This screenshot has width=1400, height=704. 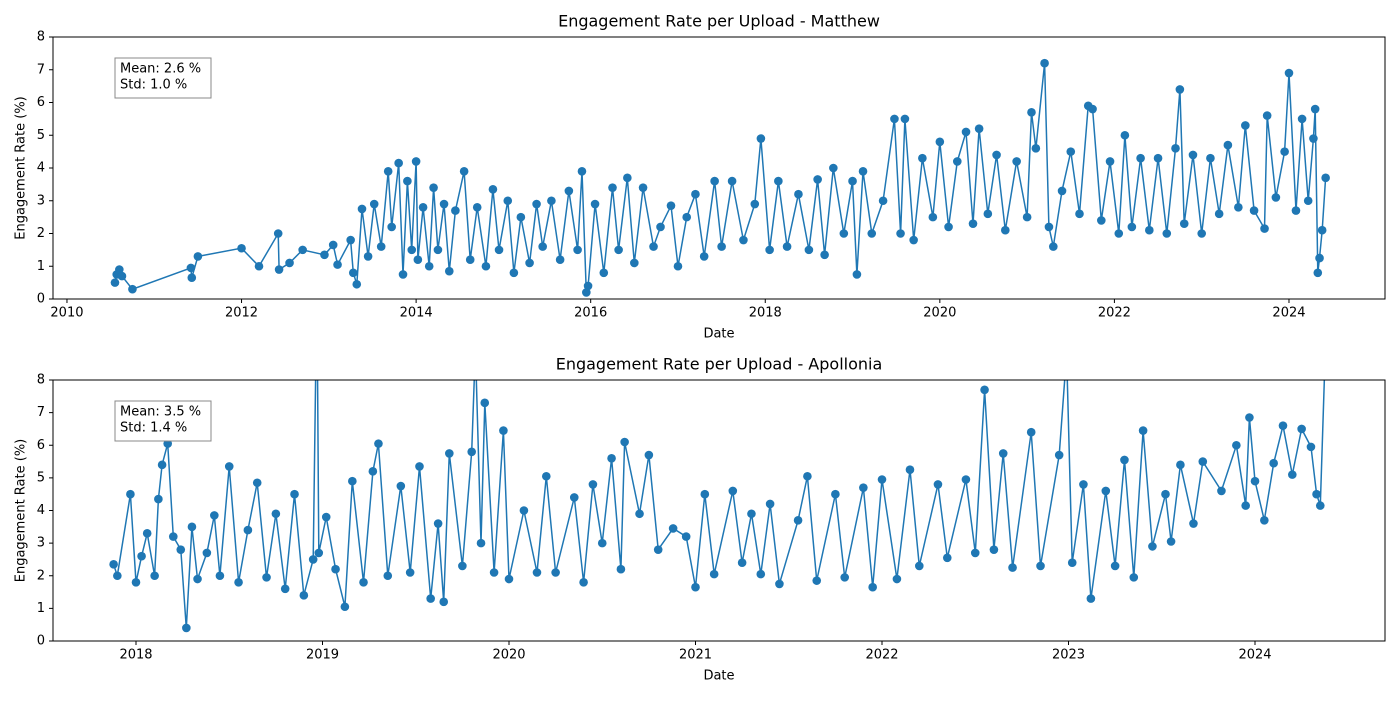 What do you see at coordinates (66, 313) in the screenshot?
I see `x-tick-label: 2010` at bounding box center [66, 313].